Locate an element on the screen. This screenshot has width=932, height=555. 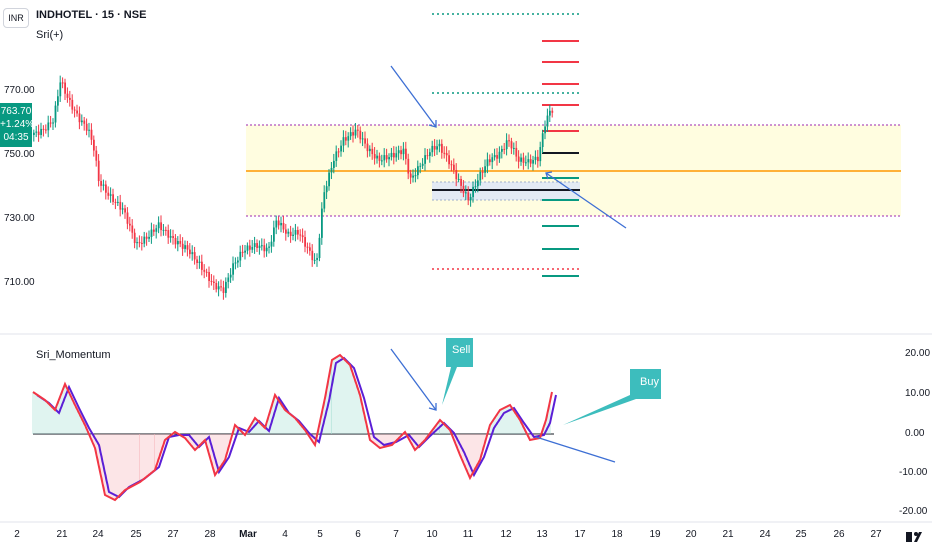
ind-label-0: 0.00 is located at coordinates (915, 433).